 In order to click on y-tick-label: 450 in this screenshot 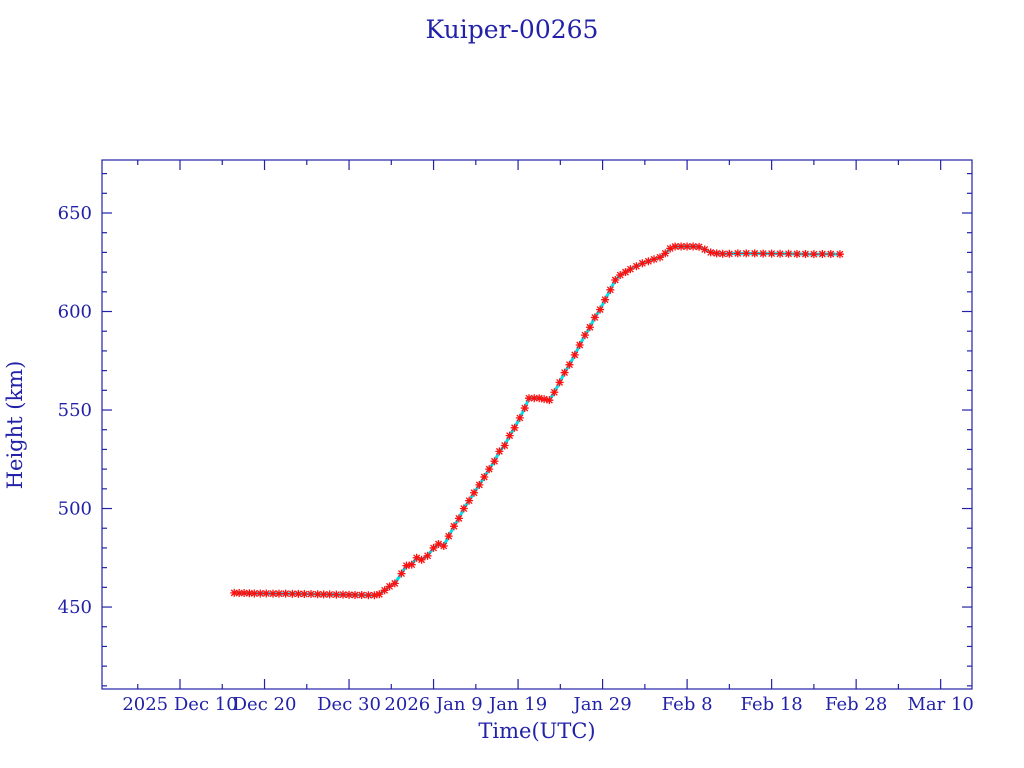, I will do `click(75, 607)`.